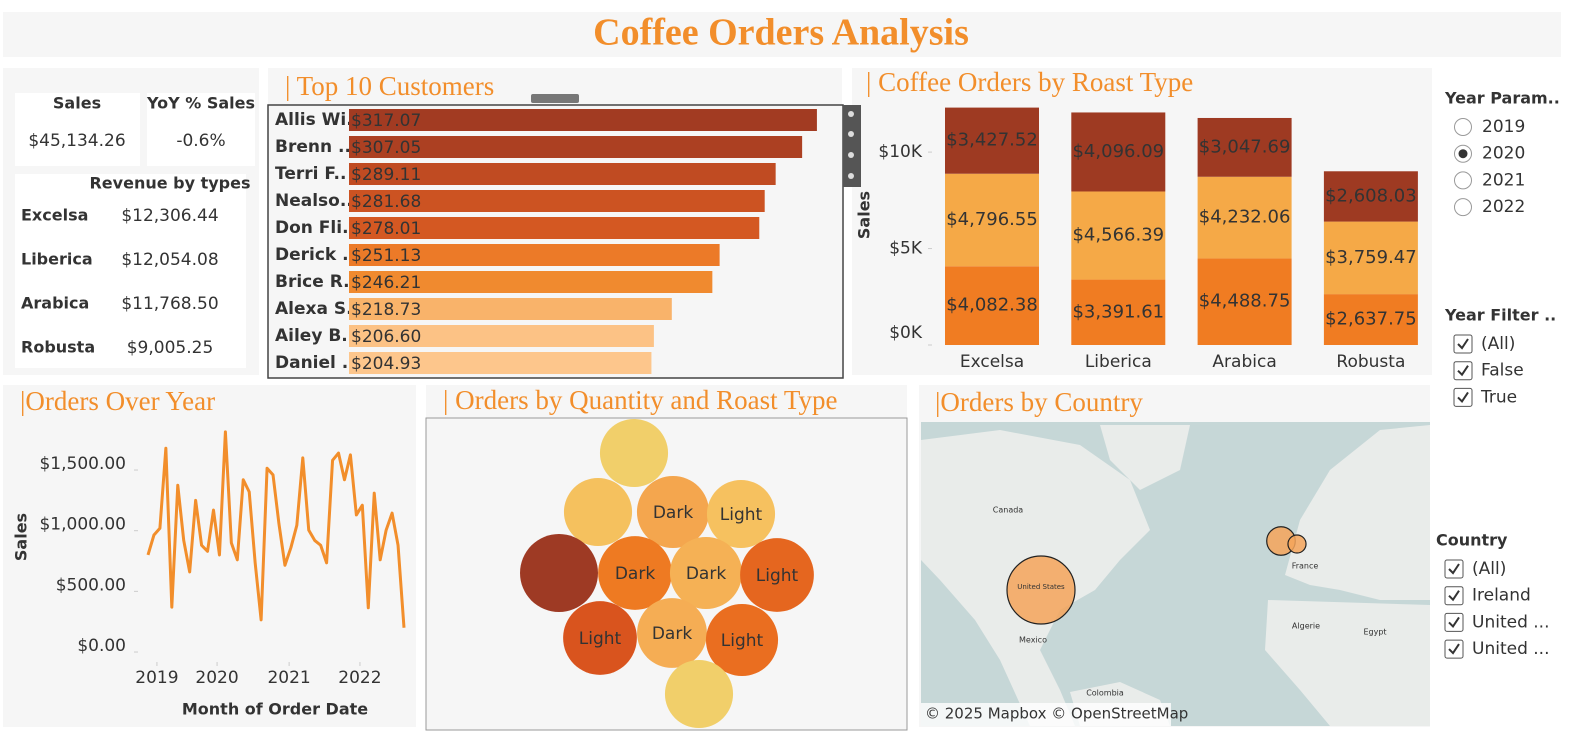 Image resolution: width=1591 pixels, height=745 pixels. I want to click on map-place-label: Canada, so click(1008, 510).